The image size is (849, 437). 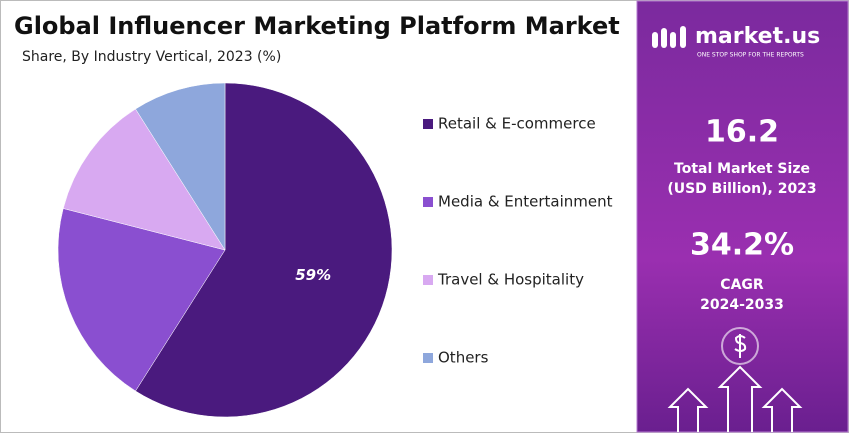 I want to click on market-size: 16.2, so click(x=742, y=132).